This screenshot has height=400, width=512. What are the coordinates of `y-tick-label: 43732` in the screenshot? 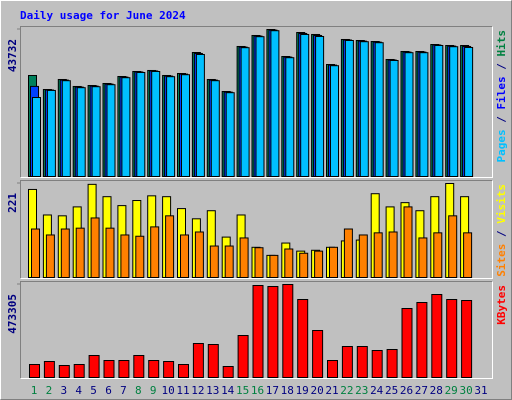 It's located at (12, 55).